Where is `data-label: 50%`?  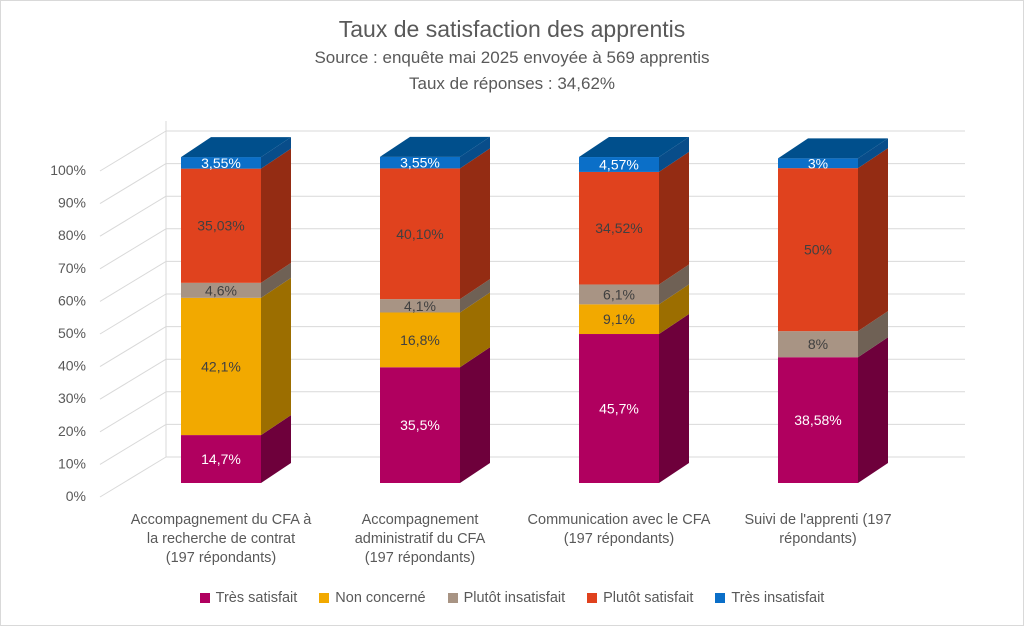
data-label: 50% is located at coordinates (818, 250).